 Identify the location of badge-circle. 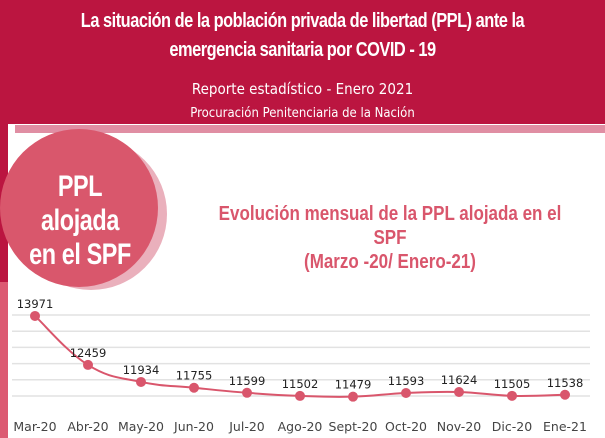
(79, 208).